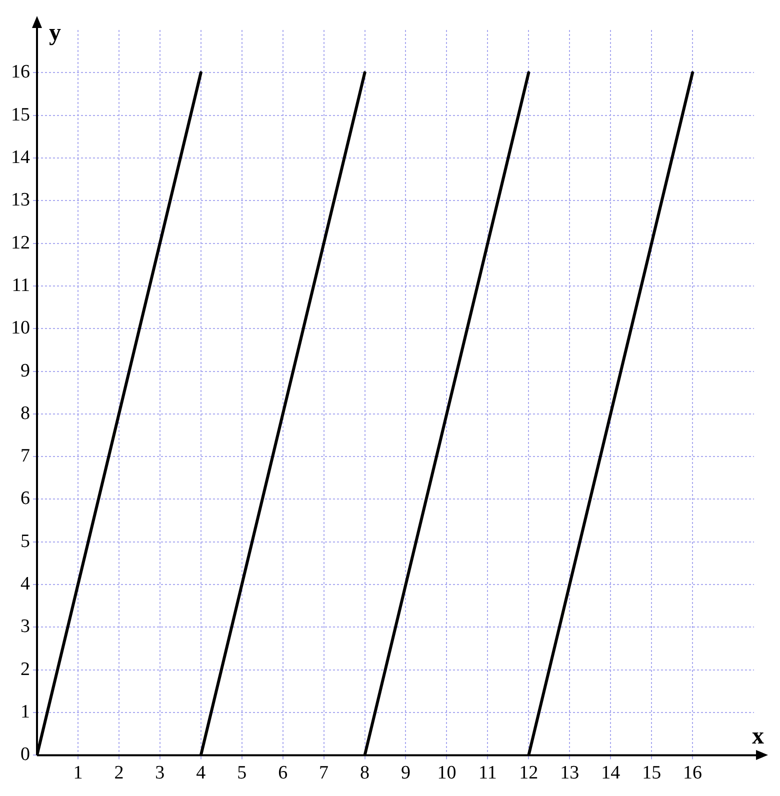 This screenshot has width=780, height=796. I want to click on x-axis-title: x, so click(758, 736).